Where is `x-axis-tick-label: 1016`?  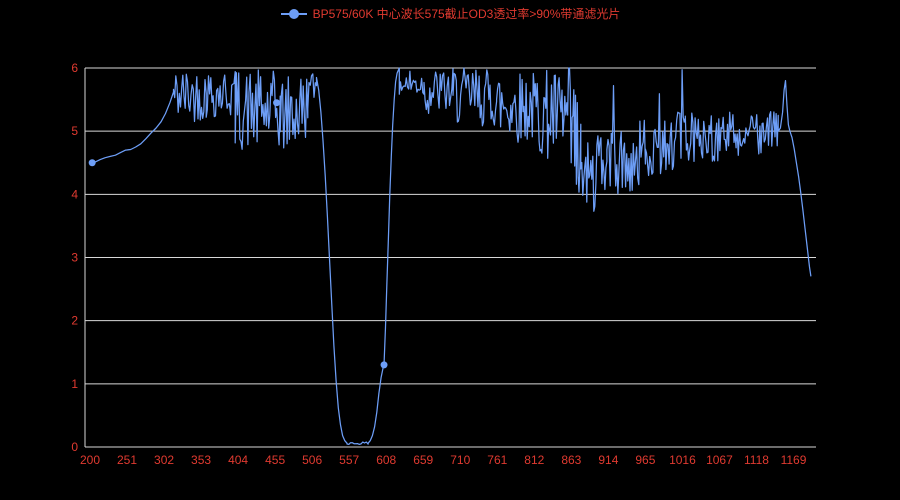
x-axis-tick-label: 1016 is located at coordinates (682, 460).